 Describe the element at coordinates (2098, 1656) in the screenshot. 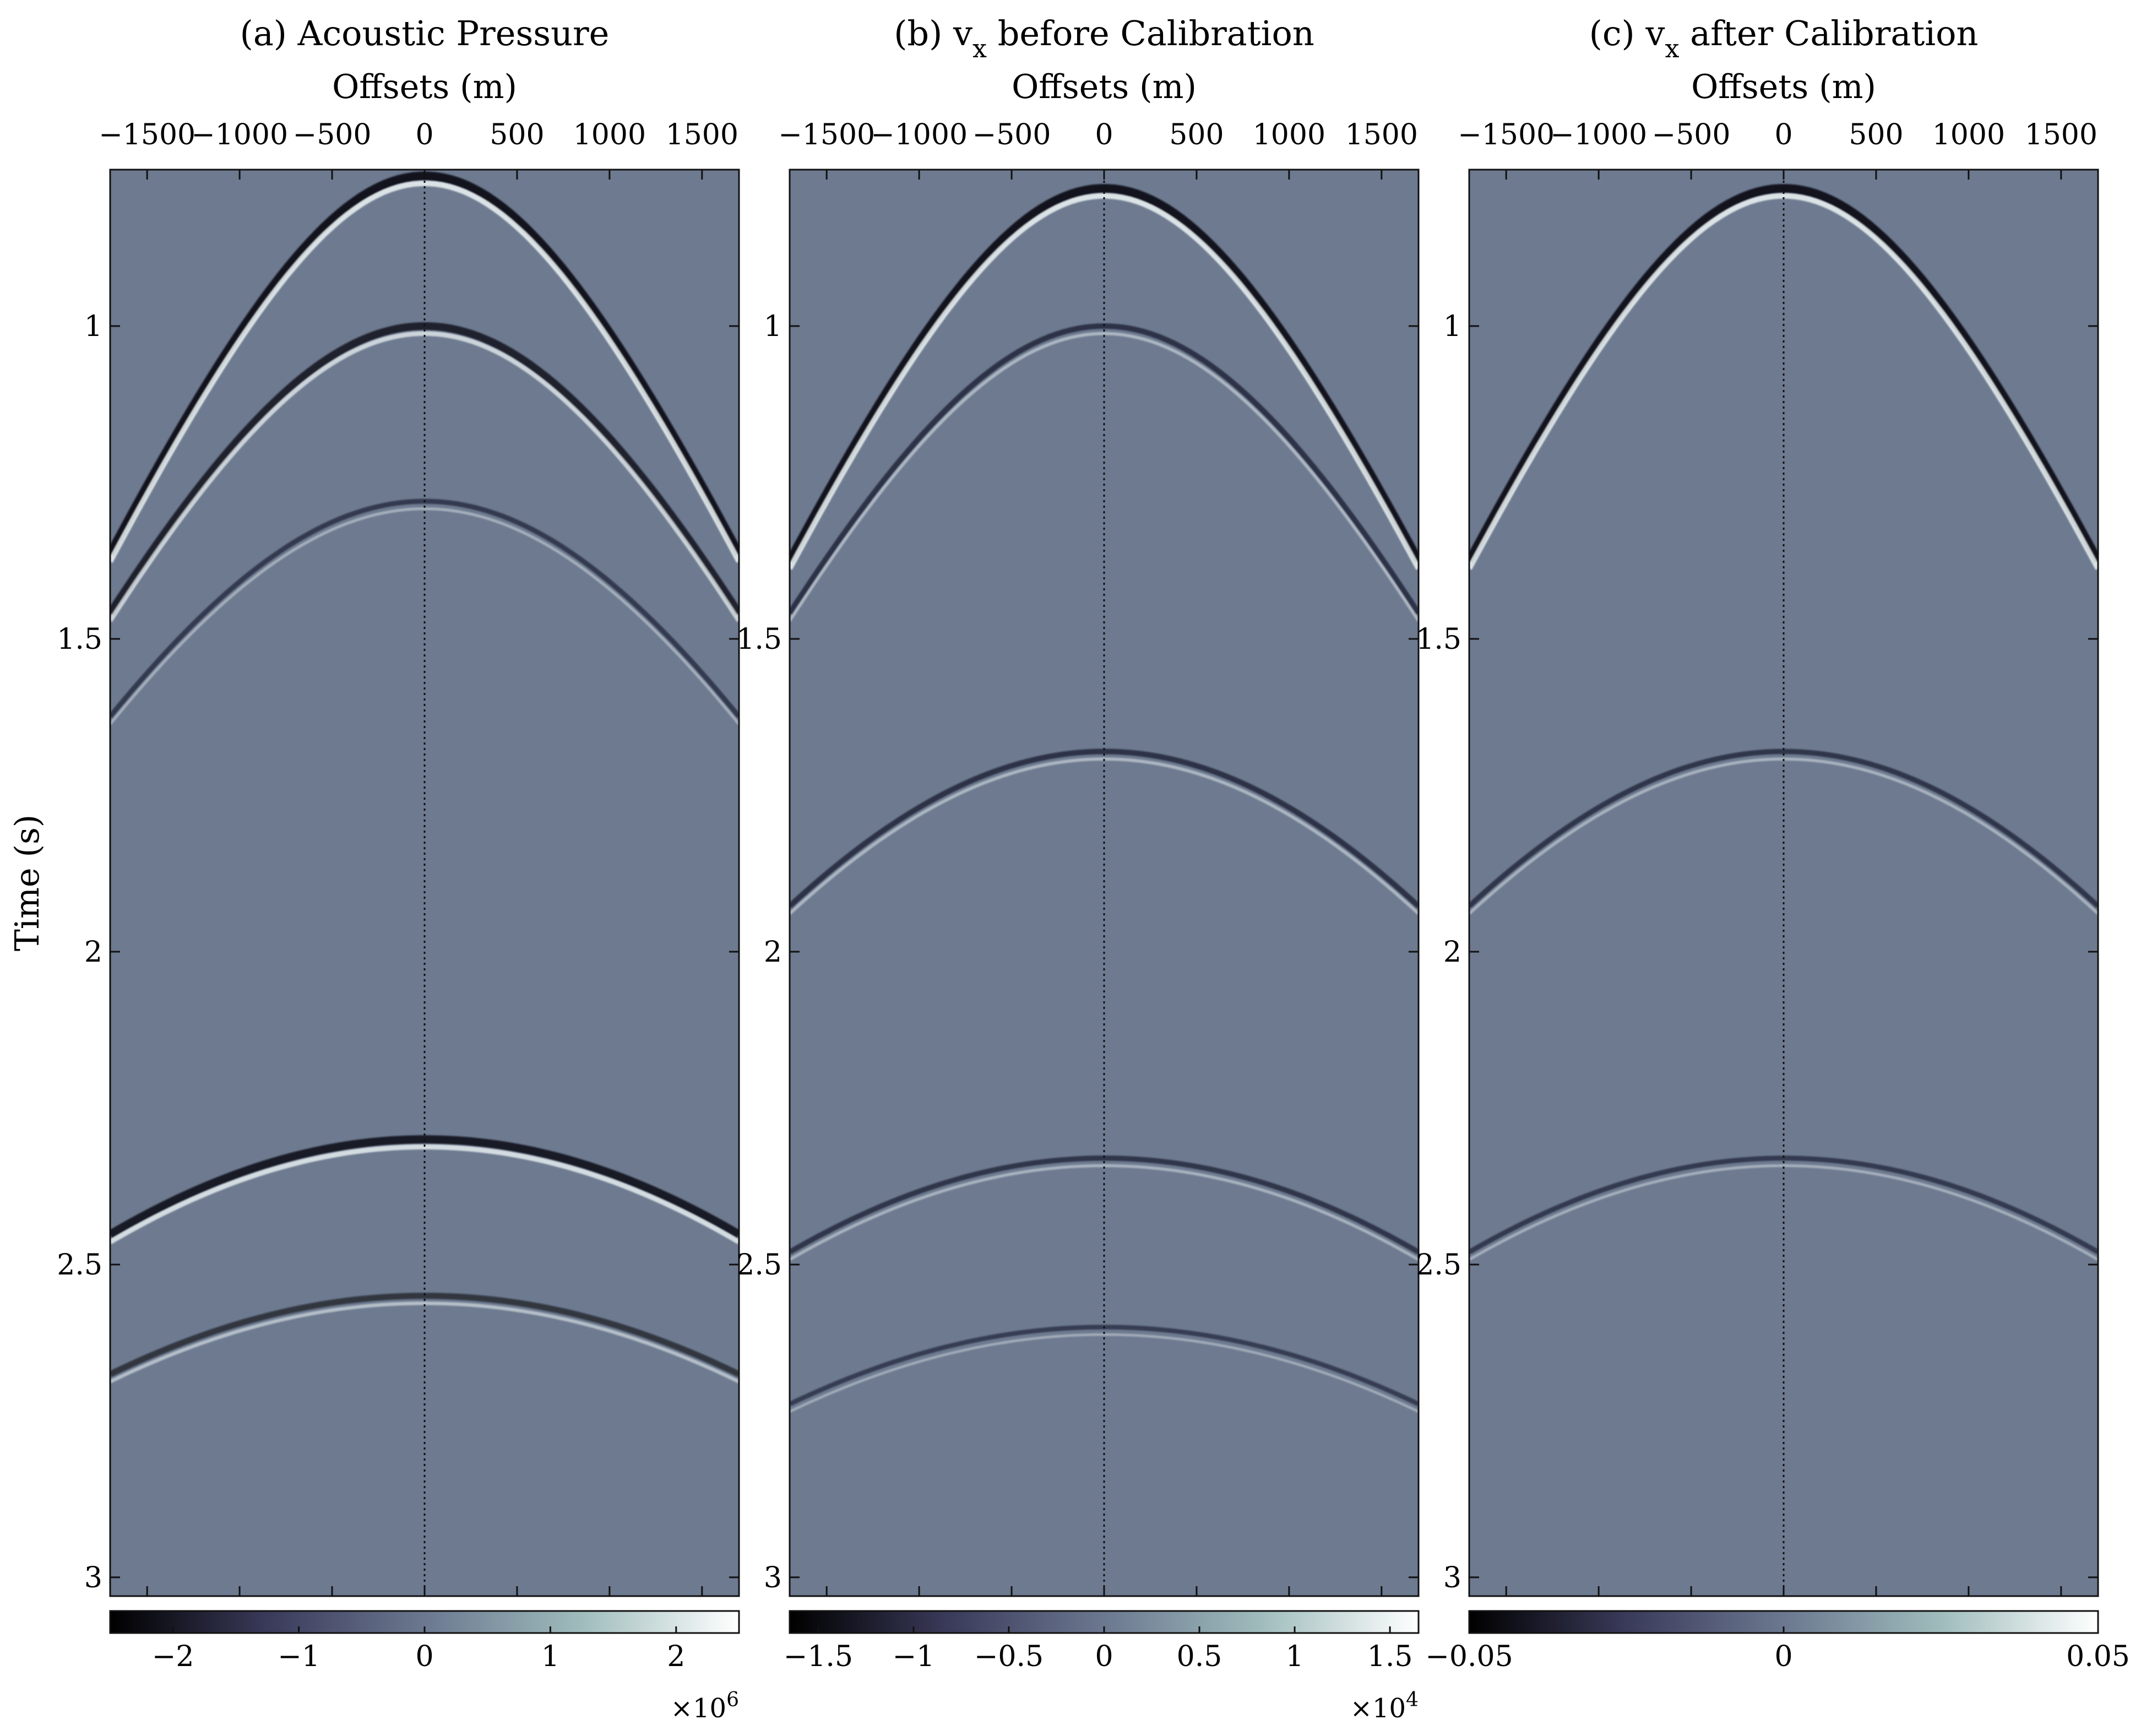

I see `colorbar-tick-label: 0.05` at that location.